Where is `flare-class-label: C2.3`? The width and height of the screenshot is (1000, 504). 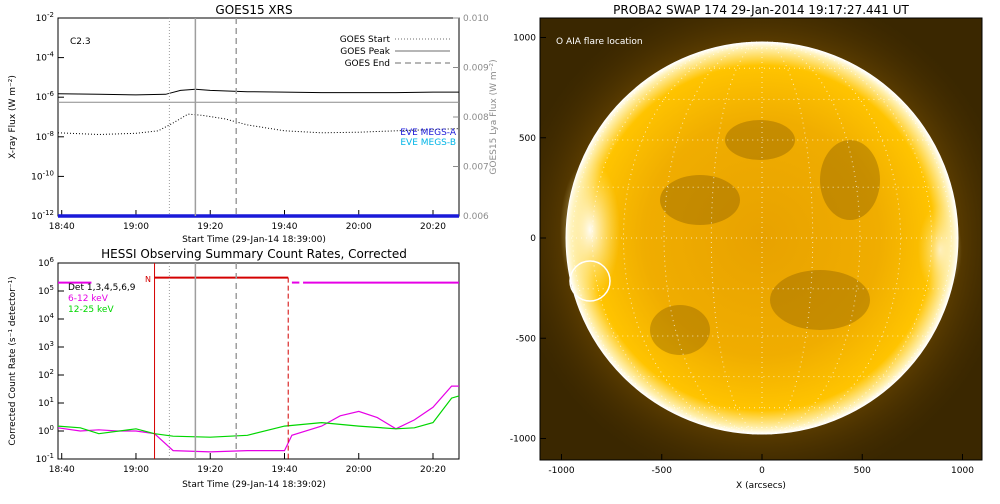
flare-class-label: C2.3 is located at coordinates (80, 42).